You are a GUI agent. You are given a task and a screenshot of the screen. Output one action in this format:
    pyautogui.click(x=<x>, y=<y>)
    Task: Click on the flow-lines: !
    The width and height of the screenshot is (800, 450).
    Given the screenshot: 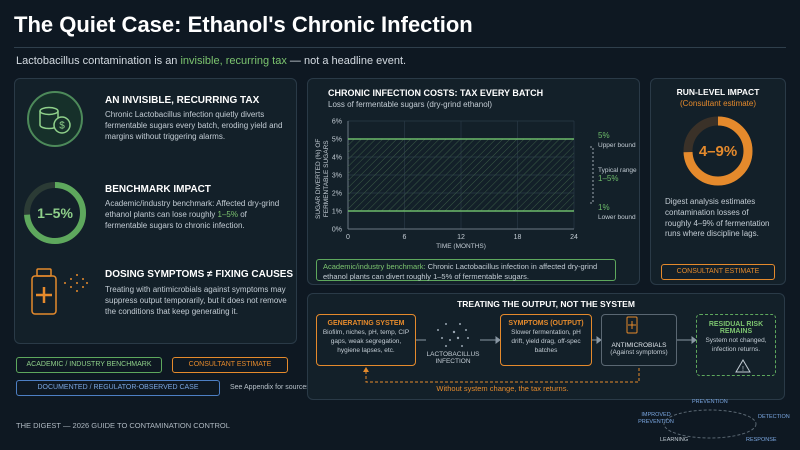 What is the action you would take?
    pyautogui.click(x=557, y=349)
    